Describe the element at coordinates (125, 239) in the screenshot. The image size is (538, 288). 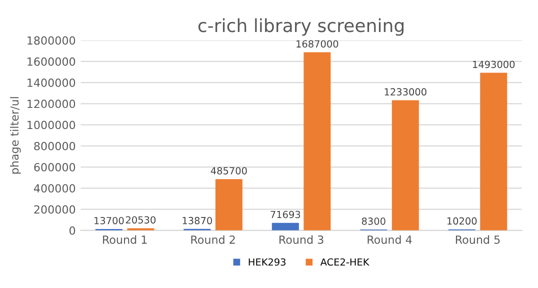
I see `x-tick-label: Round 1` at that location.